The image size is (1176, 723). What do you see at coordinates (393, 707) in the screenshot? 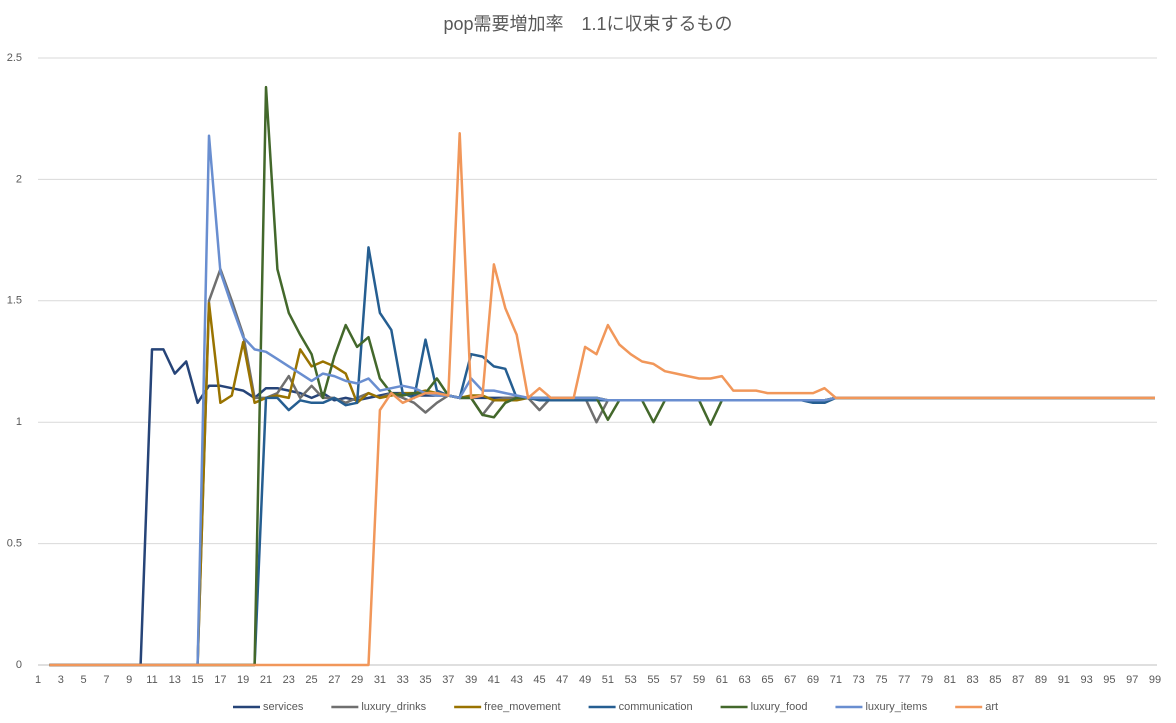
I see `legend-label: luxury_drinks` at bounding box center [393, 707].